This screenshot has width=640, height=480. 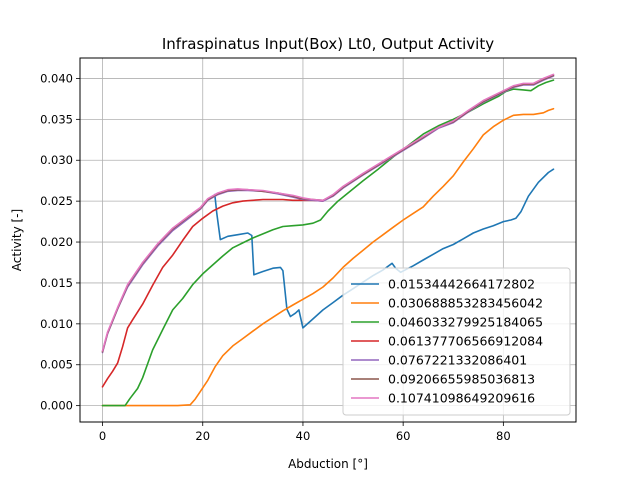 What do you see at coordinates (56, 201) in the screenshot?
I see `y-tick-label: 0.025` at bounding box center [56, 201].